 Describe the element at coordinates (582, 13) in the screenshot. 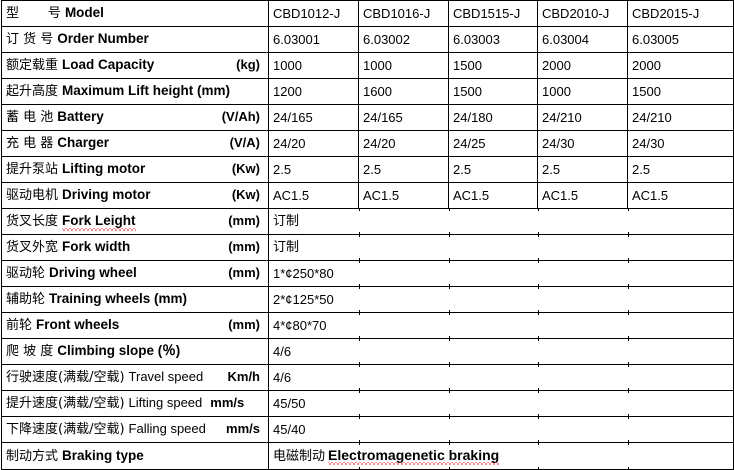

I see `row-value-cell: CBD2010-J` at that location.